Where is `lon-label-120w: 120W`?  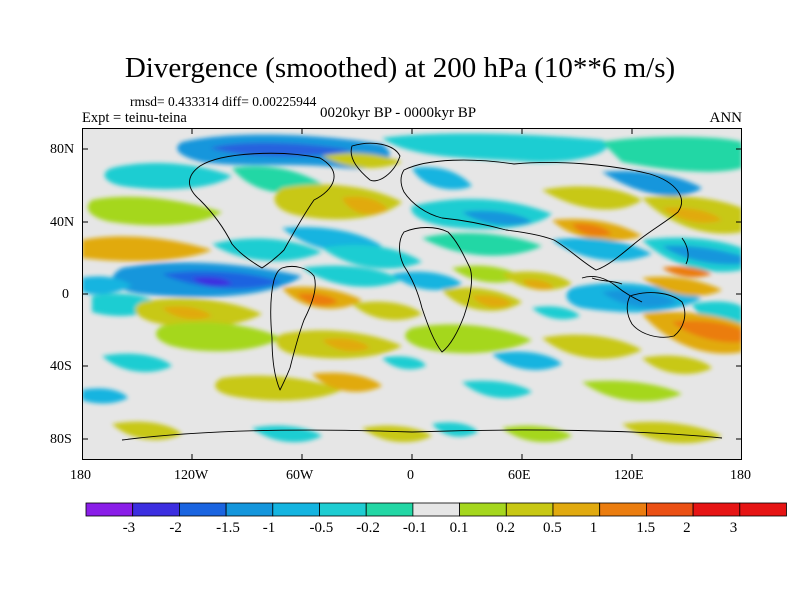 lon-label-120w: 120W is located at coordinates (191, 475).